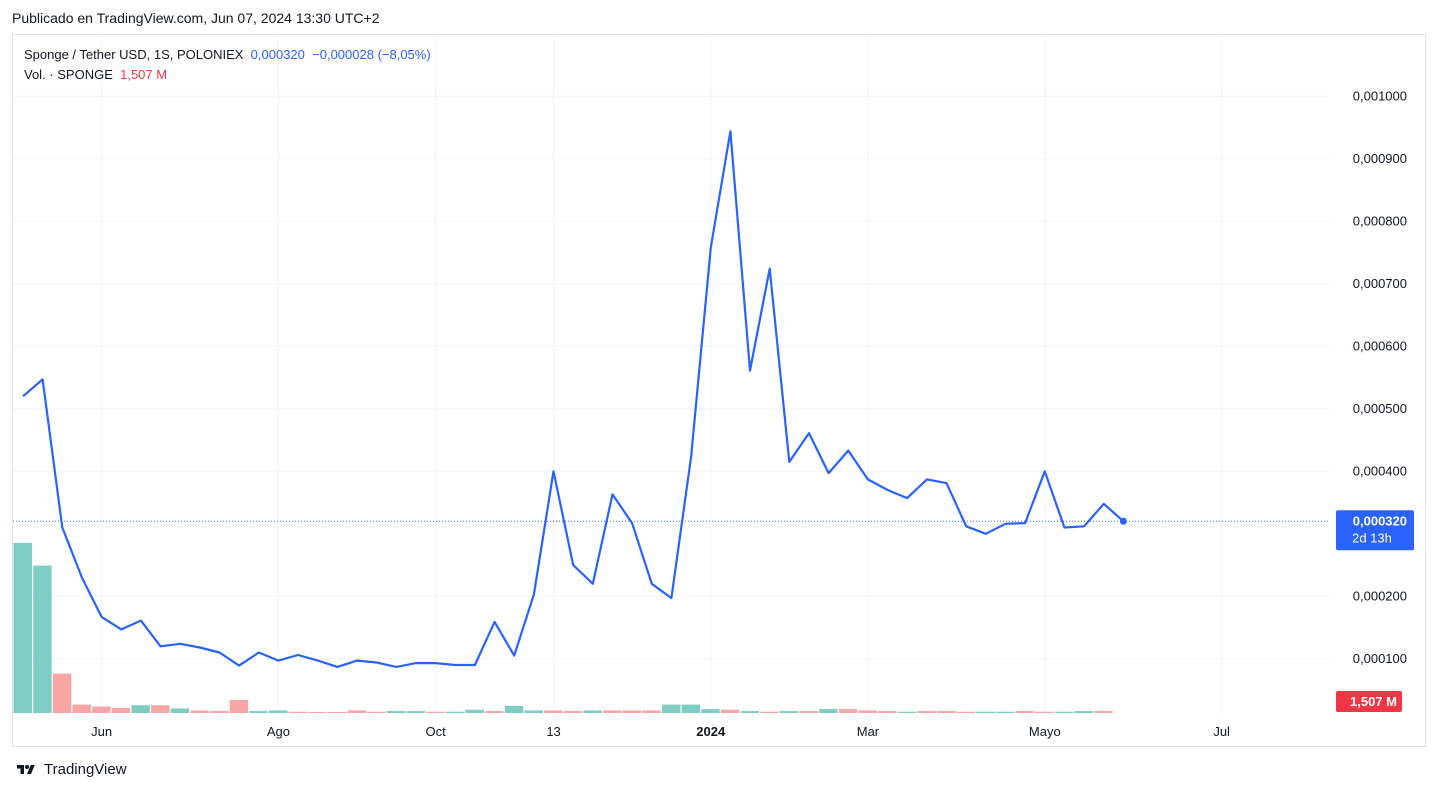 Image resolution: width=1439 pixels, height=792 pixels. Describe the element at coordinates (134, 54) in the screenshot. I see `symbol-name: Sponge / Tether USD, 1S, POLONIEX` at that location.